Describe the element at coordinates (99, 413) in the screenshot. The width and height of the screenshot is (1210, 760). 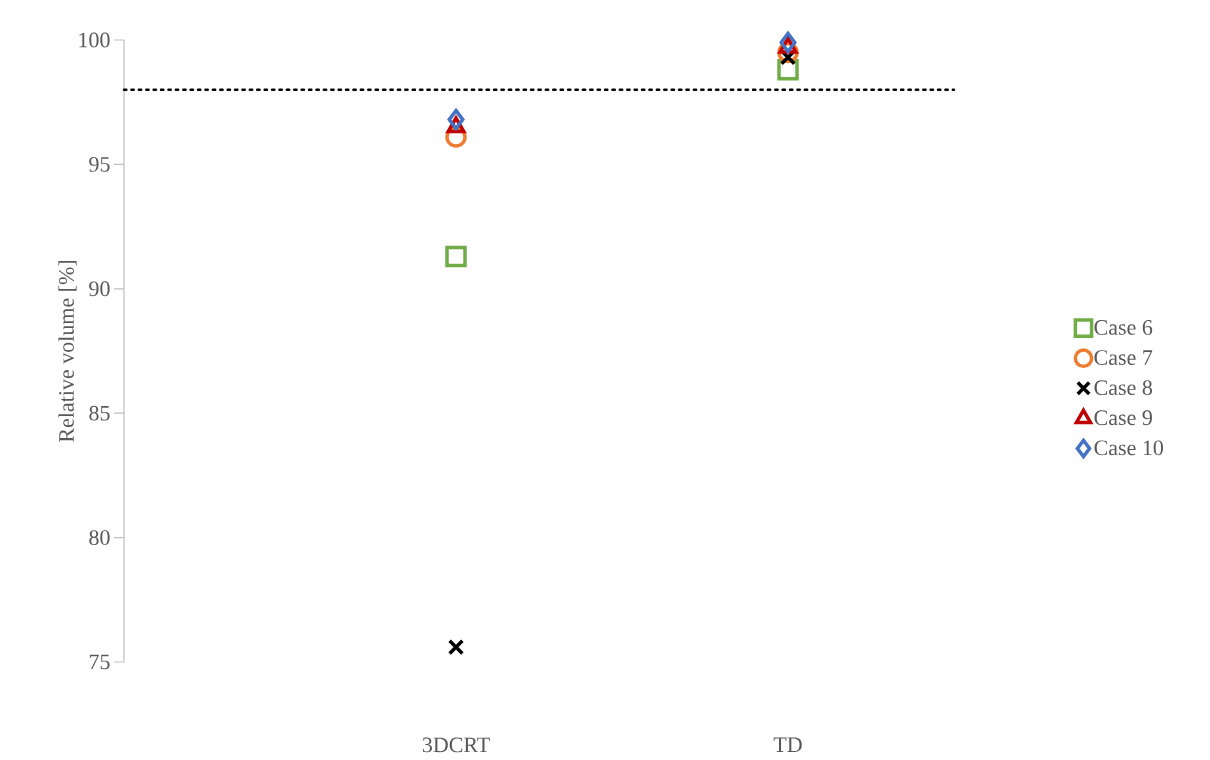
I see `y-tick-label: 85` at that location.